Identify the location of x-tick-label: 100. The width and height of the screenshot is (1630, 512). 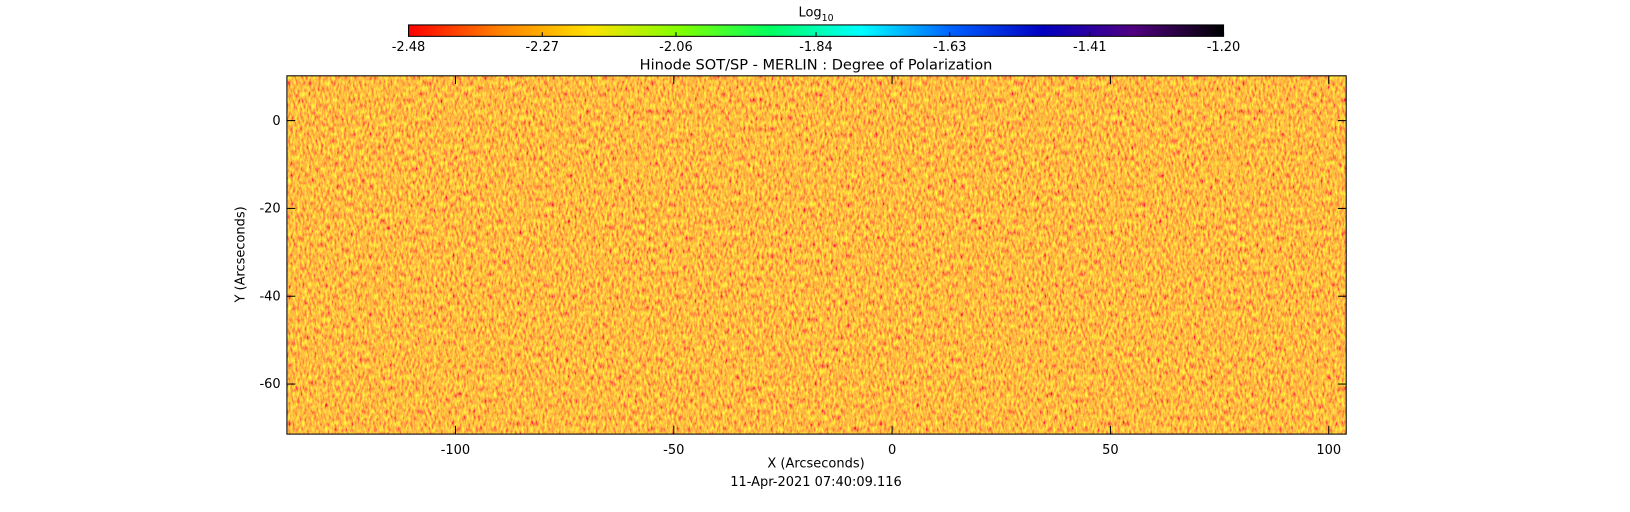
(1328, 450).